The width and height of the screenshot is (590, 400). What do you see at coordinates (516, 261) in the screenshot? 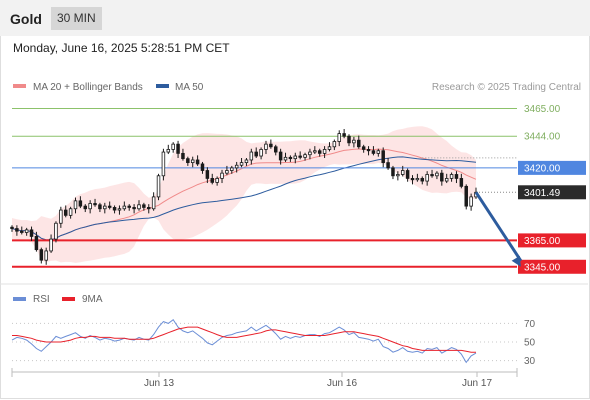
I see `projection-arrow-head` at bounding box center [516, 261].